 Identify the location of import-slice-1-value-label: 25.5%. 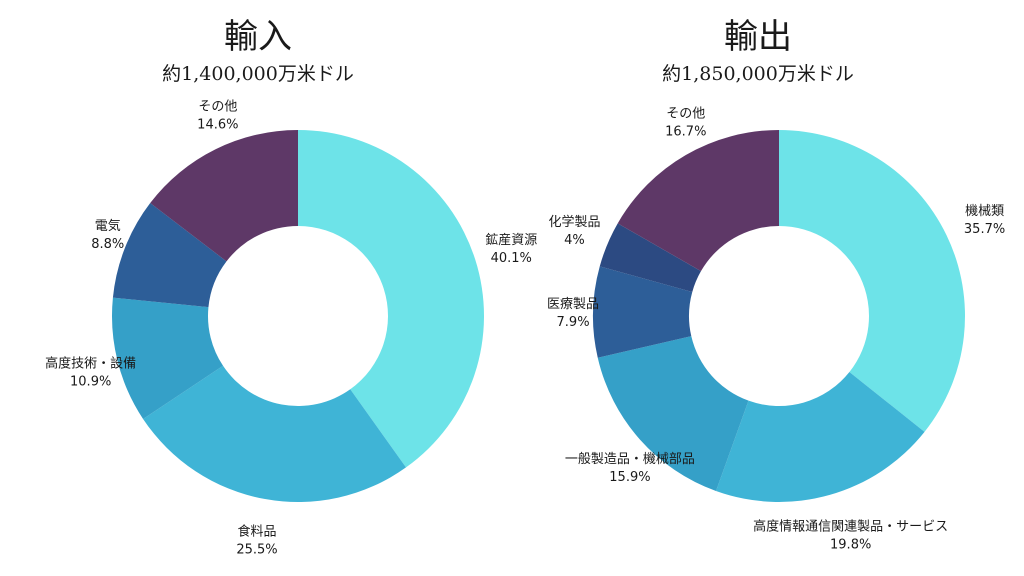
(256, 549).